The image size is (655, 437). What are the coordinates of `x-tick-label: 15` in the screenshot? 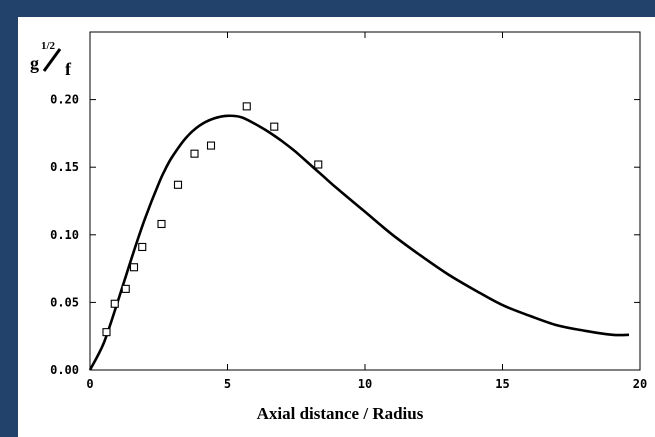 It's located at (502, 384).